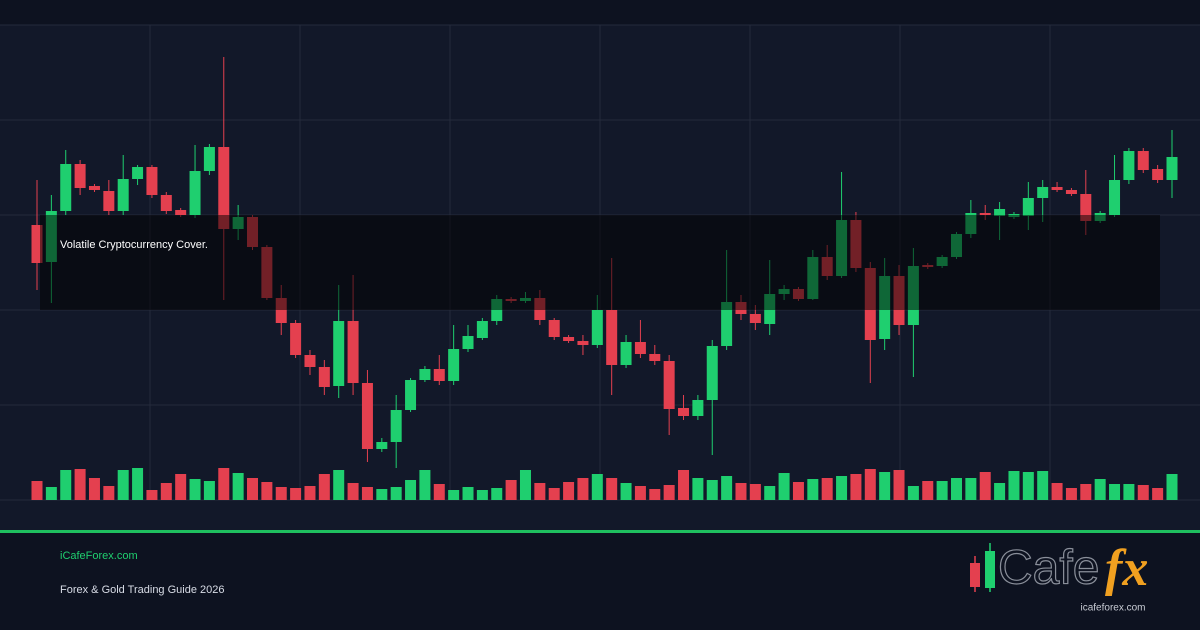 This screenshot has width=1200, height=630. What do you see at coordinates (600, 262) in the screenshot?
I see `caption-overlay` at bounding box center [600, 262].